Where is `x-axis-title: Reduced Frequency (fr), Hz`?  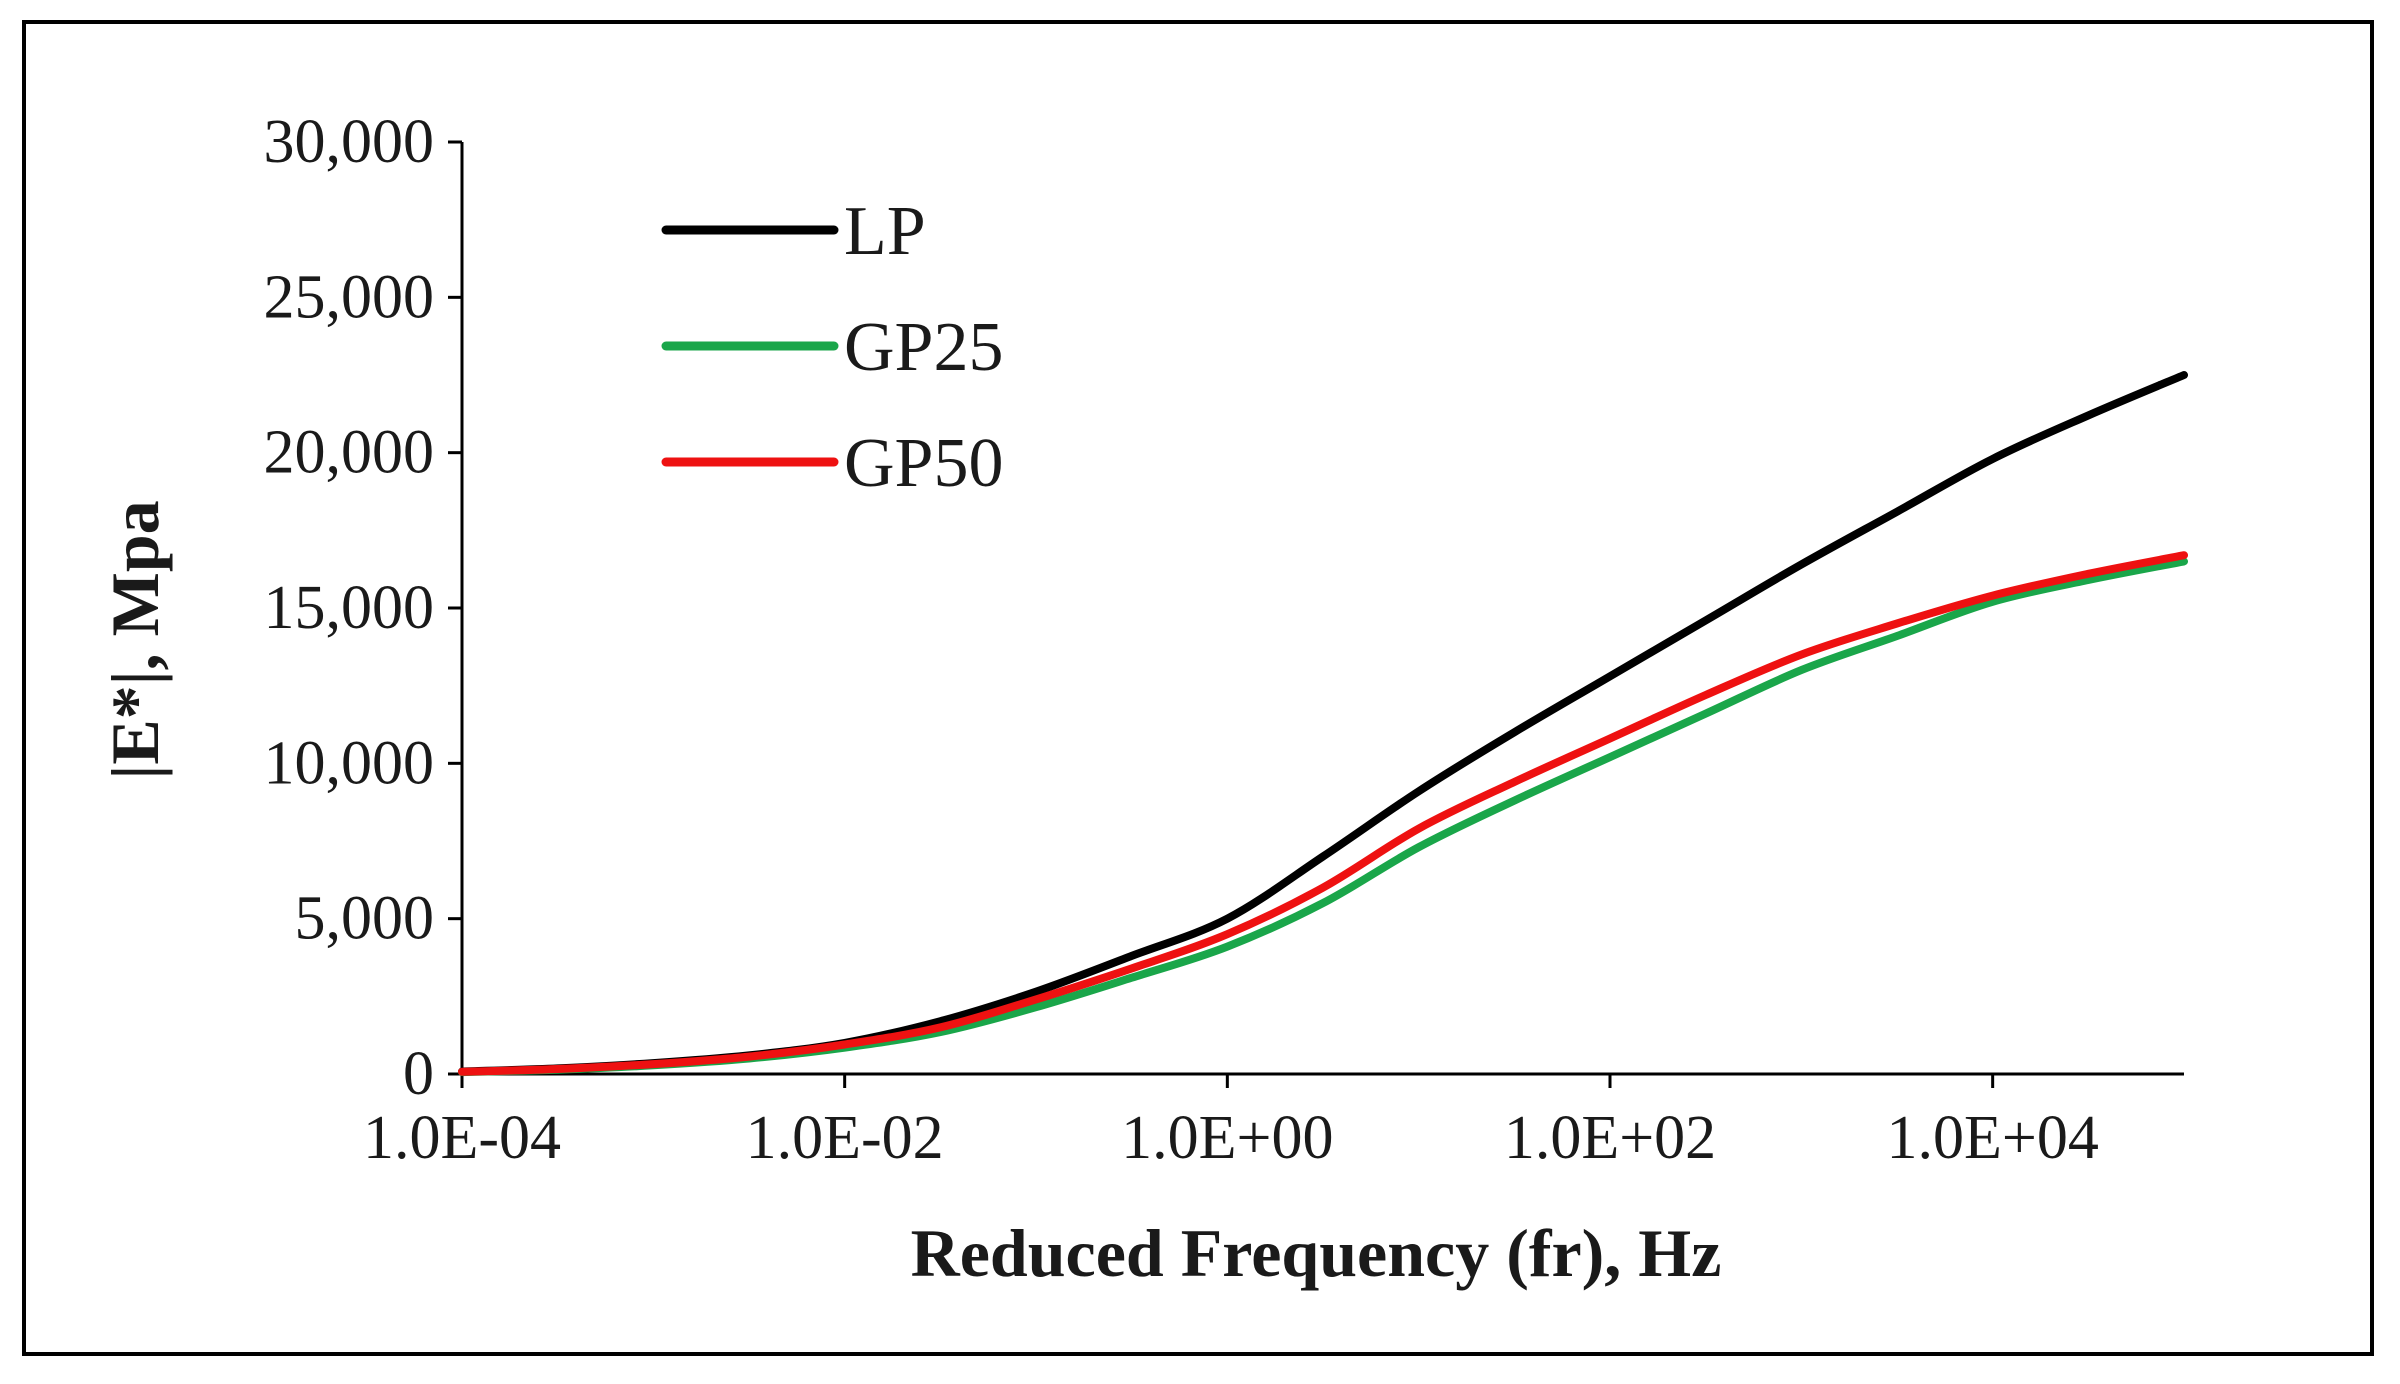 x-axis-title: Reduced Frequency (fr), Hz is located at coordinates (1316, 1253).